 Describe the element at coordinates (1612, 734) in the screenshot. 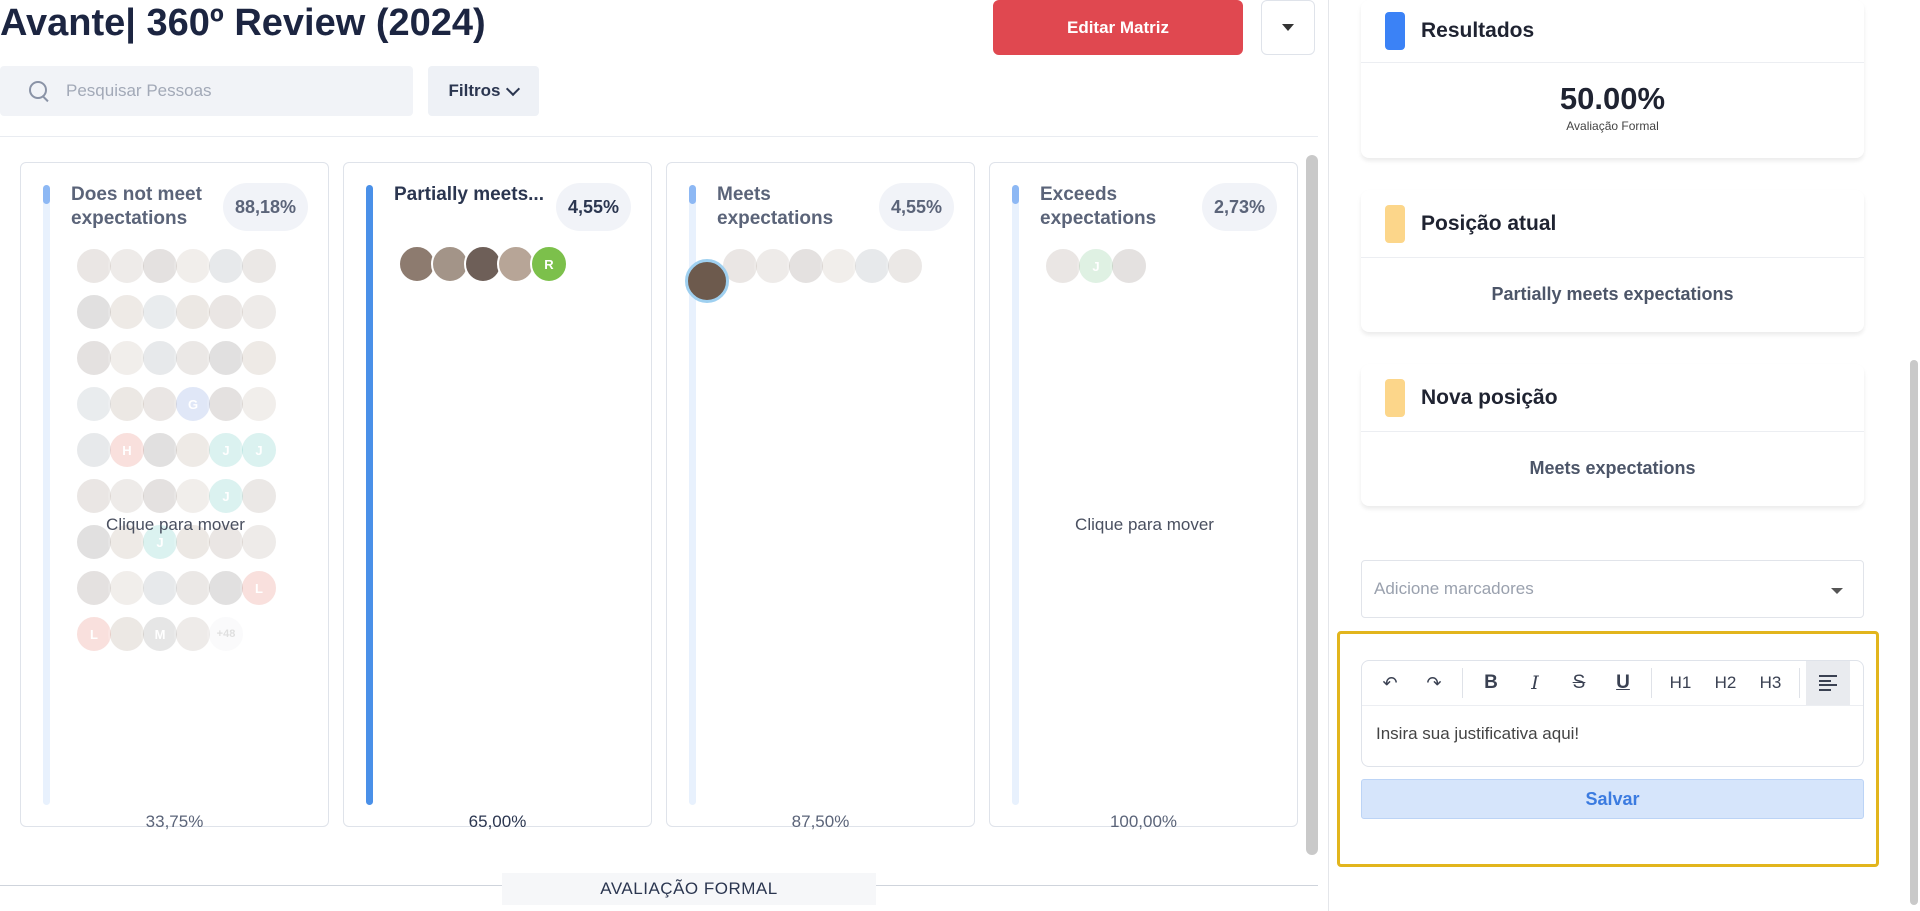

I see `editor-textarea: Insira sua justificativa aqui!` at that location.